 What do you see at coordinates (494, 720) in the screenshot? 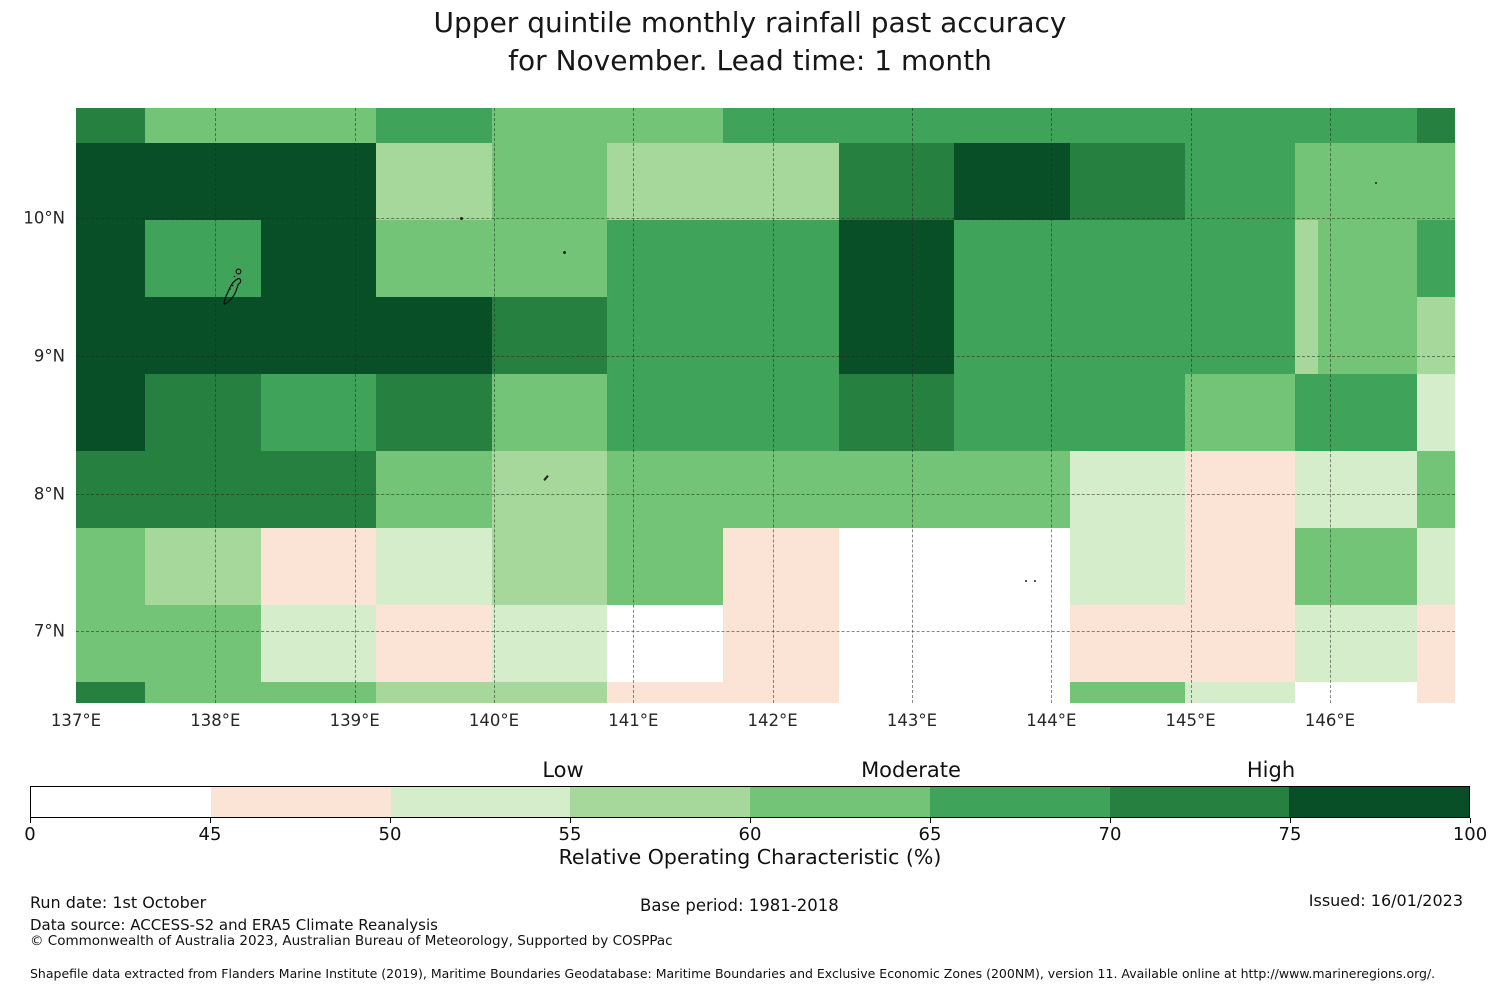
I see `lon-tick-label: 140°E` at bounding box center [494, 720].